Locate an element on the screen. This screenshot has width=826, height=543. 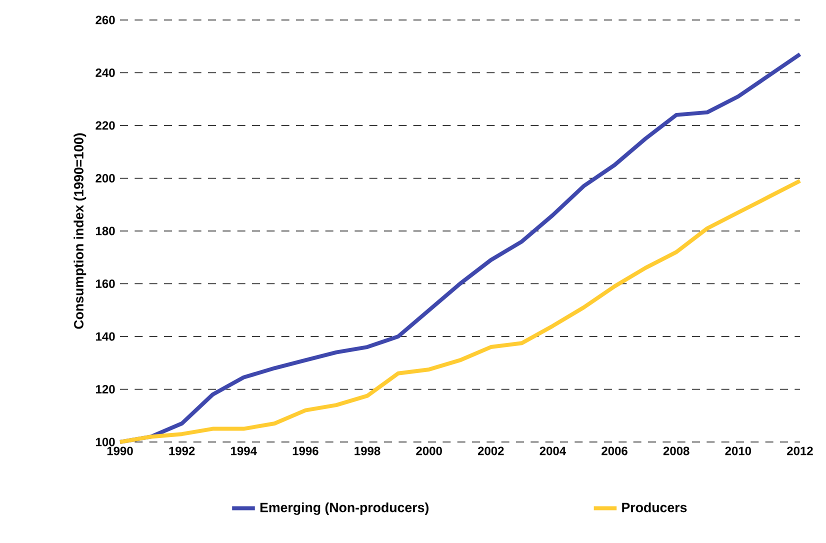
y-axis-title: Consumption index (1990=100) is located at coordinates (80, 231).